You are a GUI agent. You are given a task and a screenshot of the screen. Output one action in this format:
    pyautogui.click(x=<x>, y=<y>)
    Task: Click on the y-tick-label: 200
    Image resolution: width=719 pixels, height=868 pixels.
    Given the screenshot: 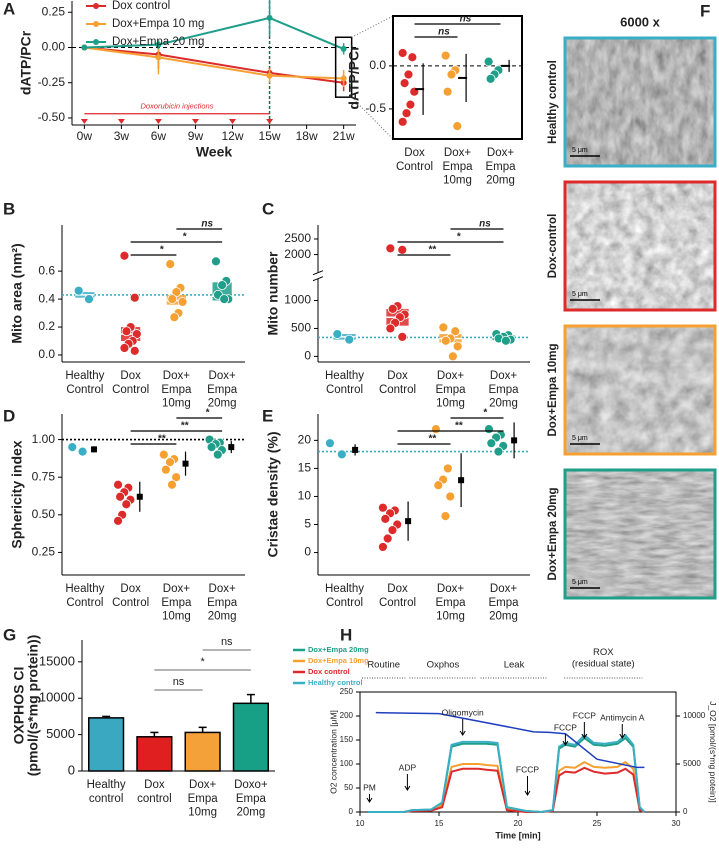 What is the action you would take?
    pyautogui.click(x=347, y=715)
    